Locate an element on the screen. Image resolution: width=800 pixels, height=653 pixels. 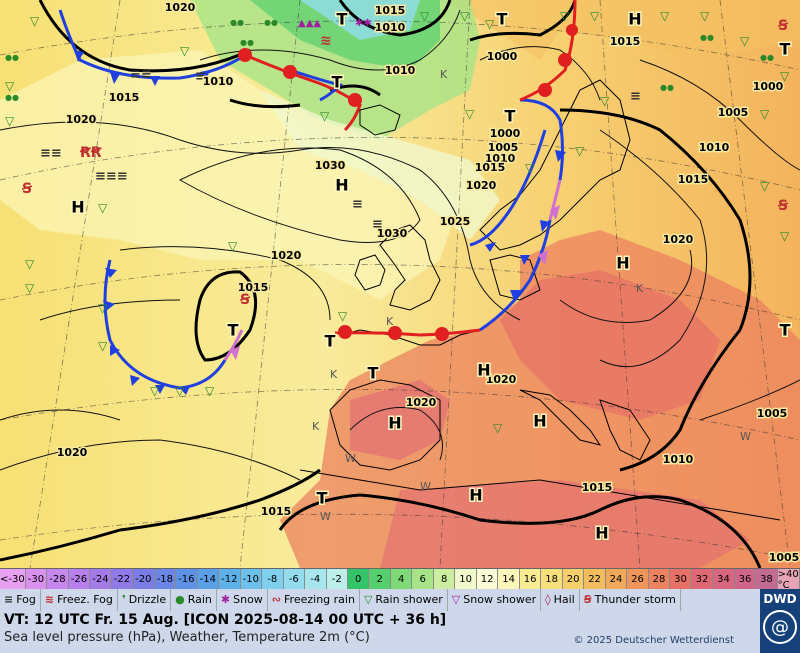
scale-cell: 24 is located at coordinates (616, 579).